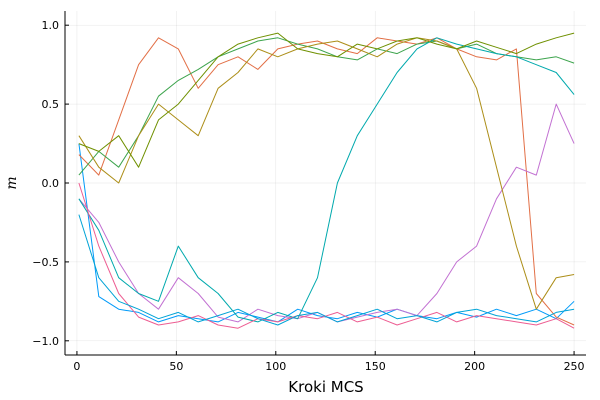  I want to click on y-axis-title: m, so click(12, 182).